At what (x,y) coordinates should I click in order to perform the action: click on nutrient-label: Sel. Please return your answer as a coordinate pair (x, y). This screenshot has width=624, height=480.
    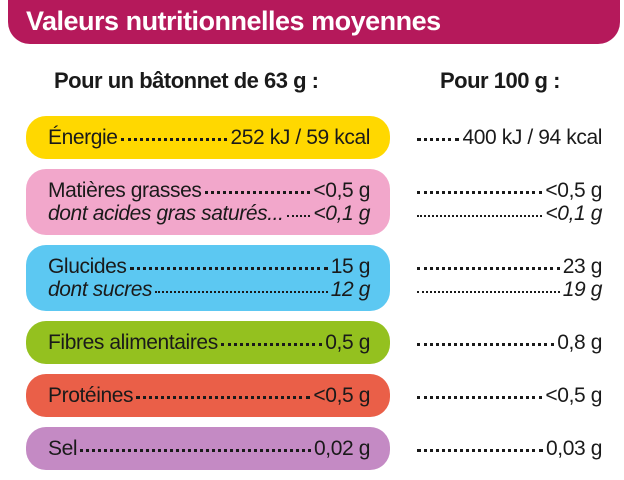
    Looking at the image, I should click on (63, 448).